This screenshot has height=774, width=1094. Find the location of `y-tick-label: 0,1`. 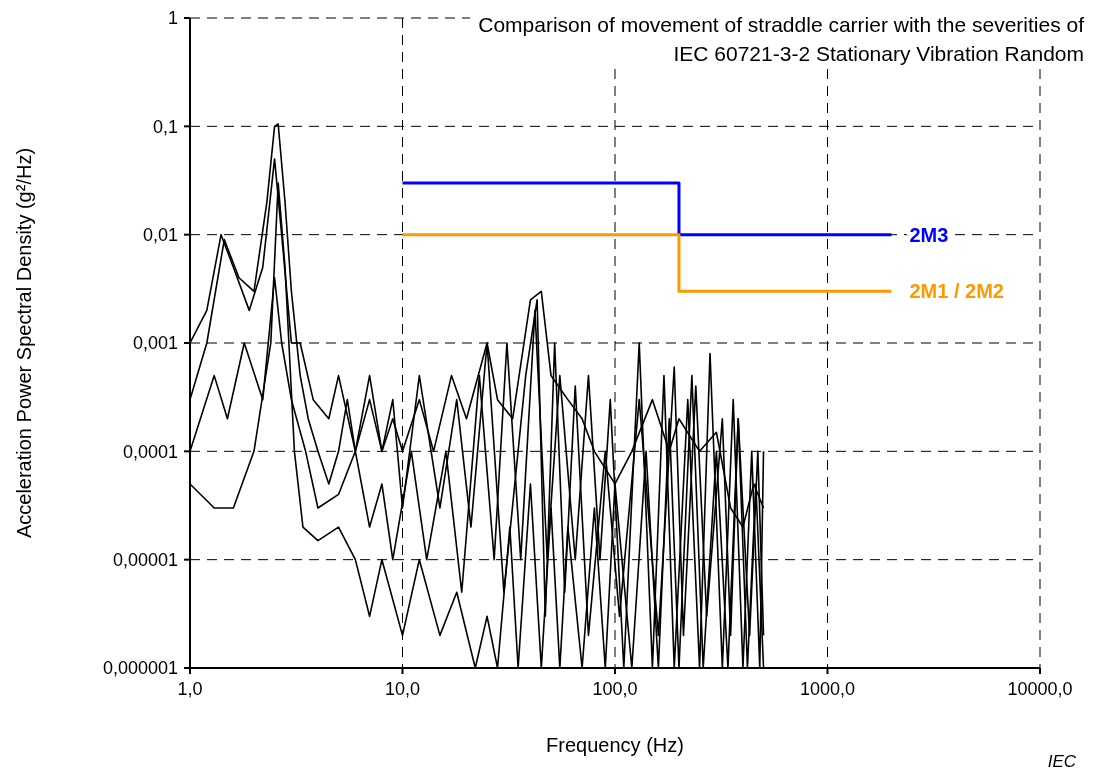

y-tick-label: 0,1 is located at coordinates (165, 126).